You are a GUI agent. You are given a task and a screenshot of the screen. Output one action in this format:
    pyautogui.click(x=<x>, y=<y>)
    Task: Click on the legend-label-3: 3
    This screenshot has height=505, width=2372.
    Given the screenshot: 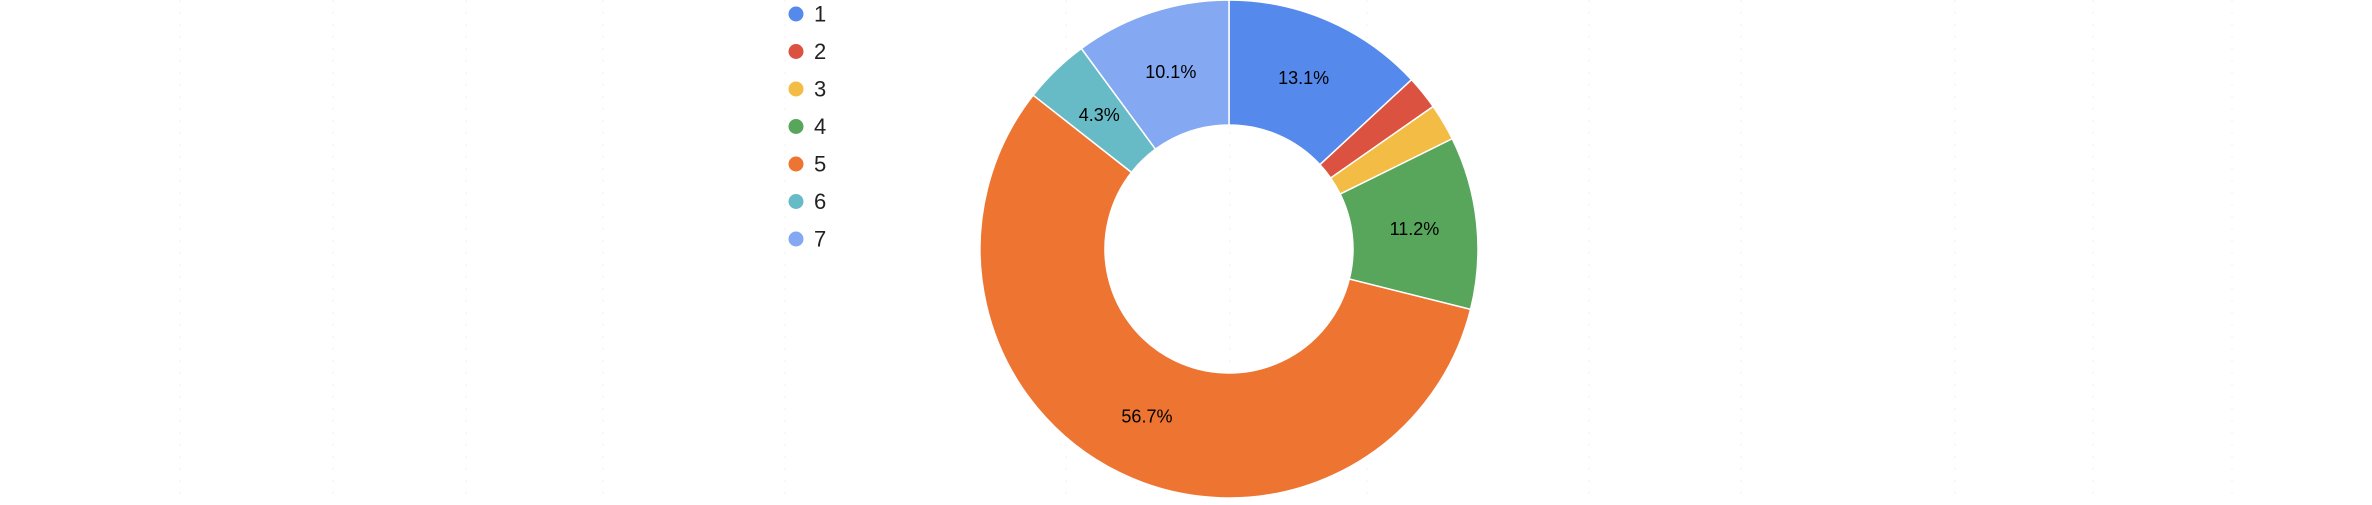 What is the action you would take?
    pyautogui.click(x=820, y=89)
    